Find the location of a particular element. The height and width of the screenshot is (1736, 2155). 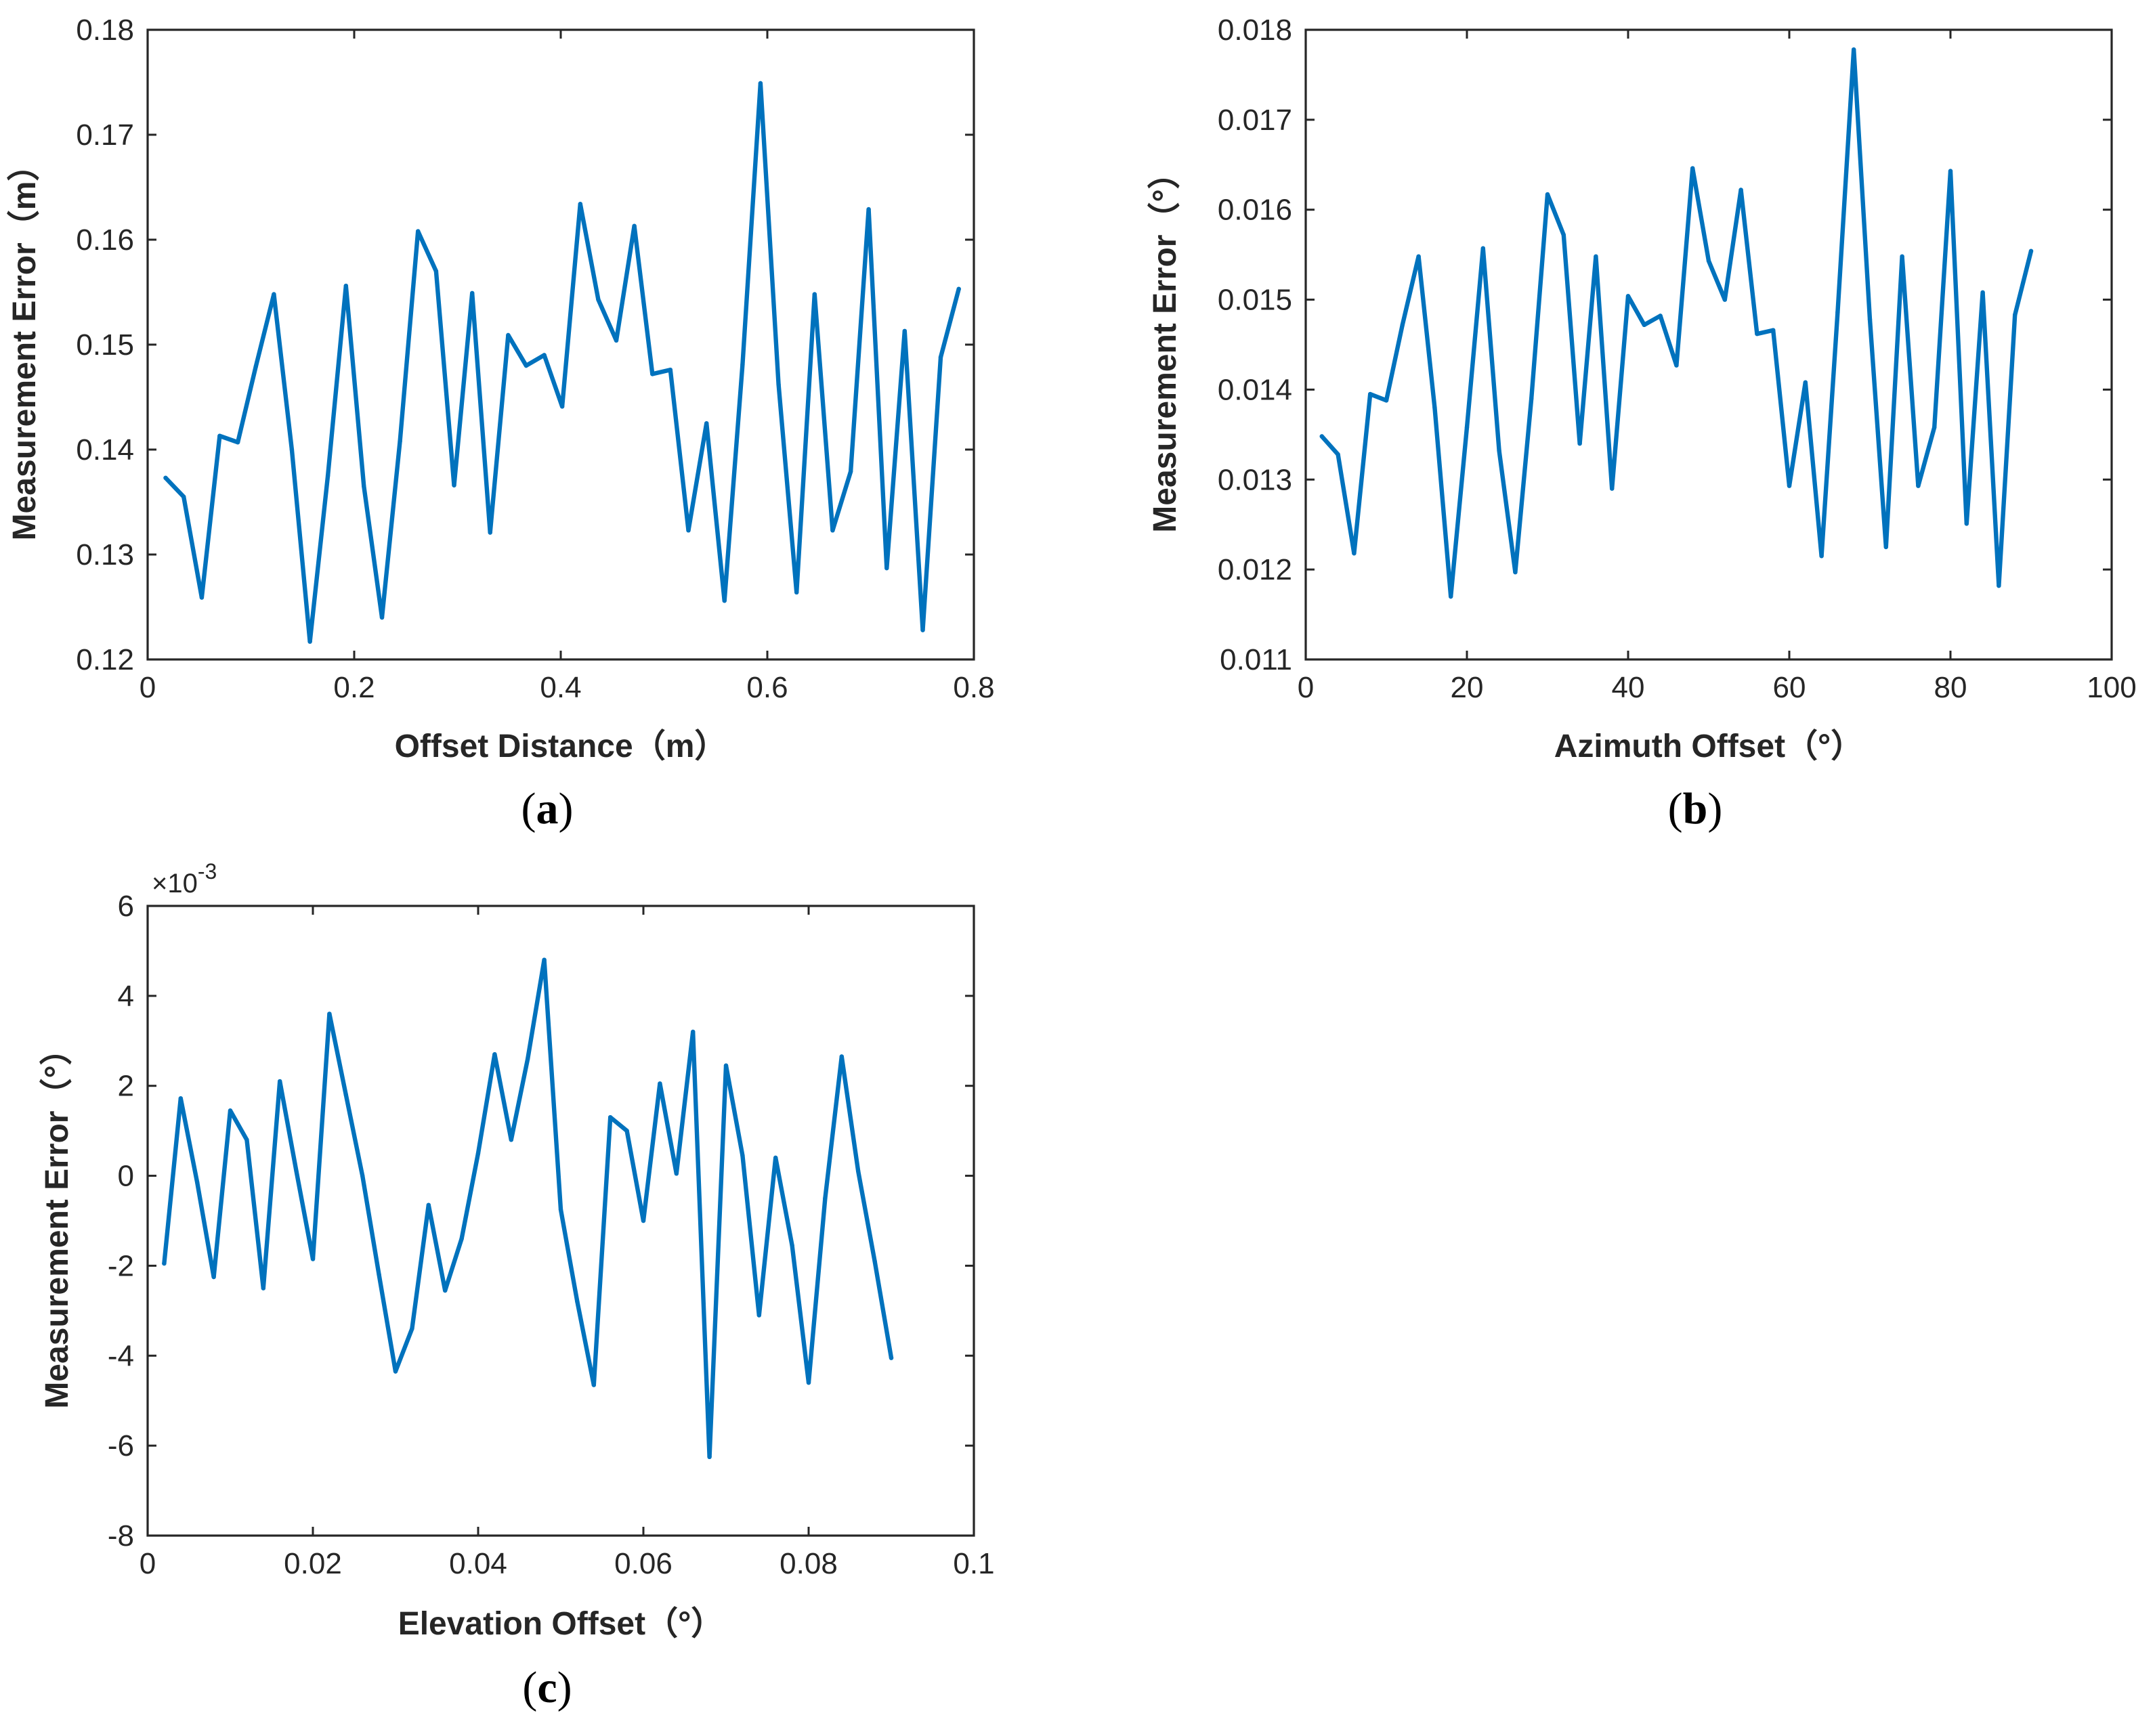

y-axis-label: Measurement Error（°） is located at coordinates (1165, 344).